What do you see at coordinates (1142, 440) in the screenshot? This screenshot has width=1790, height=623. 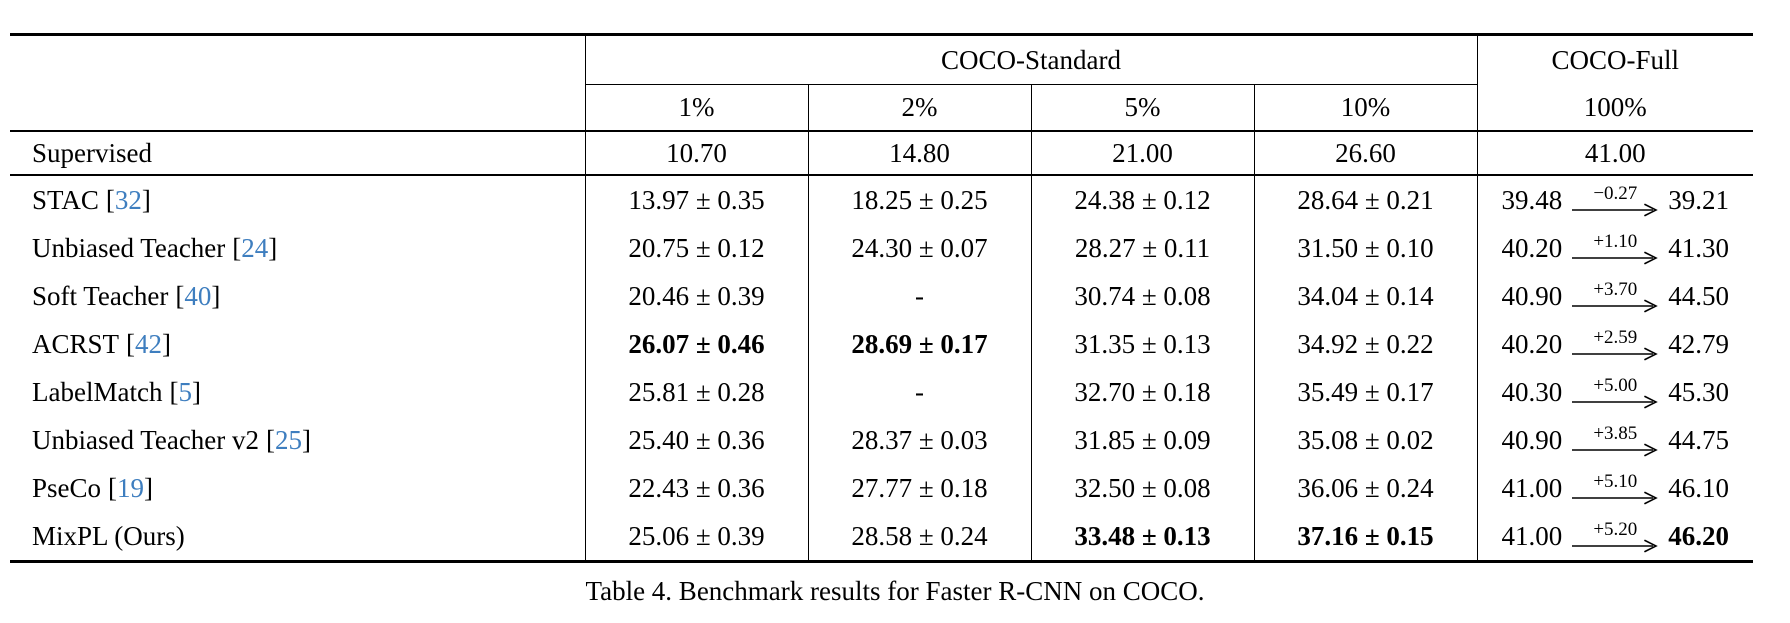 I see `metric-cell: 31.85 ± 0.09` at bounding box center [1142, 440].